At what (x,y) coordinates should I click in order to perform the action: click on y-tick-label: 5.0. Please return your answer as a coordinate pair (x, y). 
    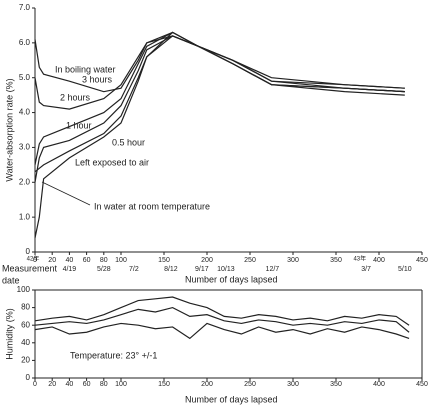
    Looking at the image, I should click on (25, 77).